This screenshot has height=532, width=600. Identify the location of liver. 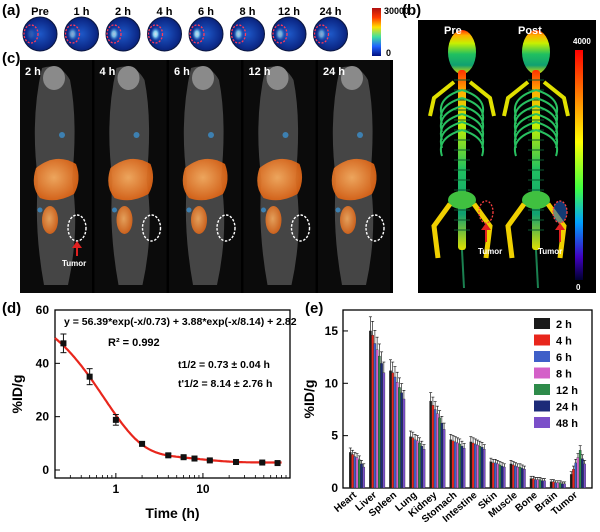
(131, 179).